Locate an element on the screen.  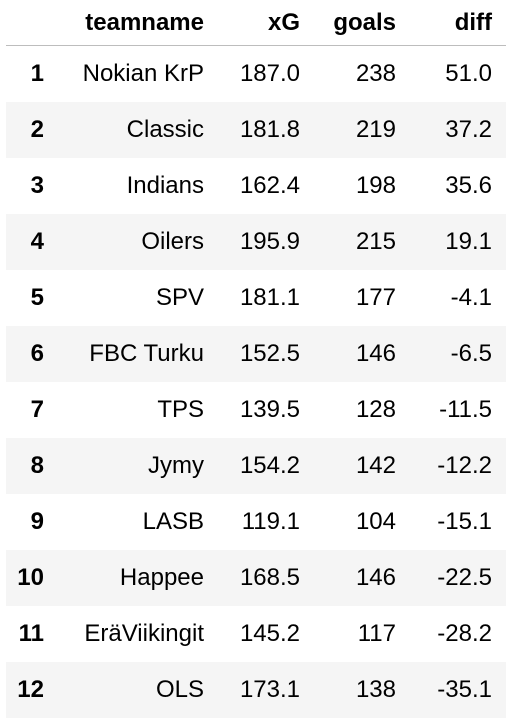
row-index: 7 is located at coordinates (37, 409).